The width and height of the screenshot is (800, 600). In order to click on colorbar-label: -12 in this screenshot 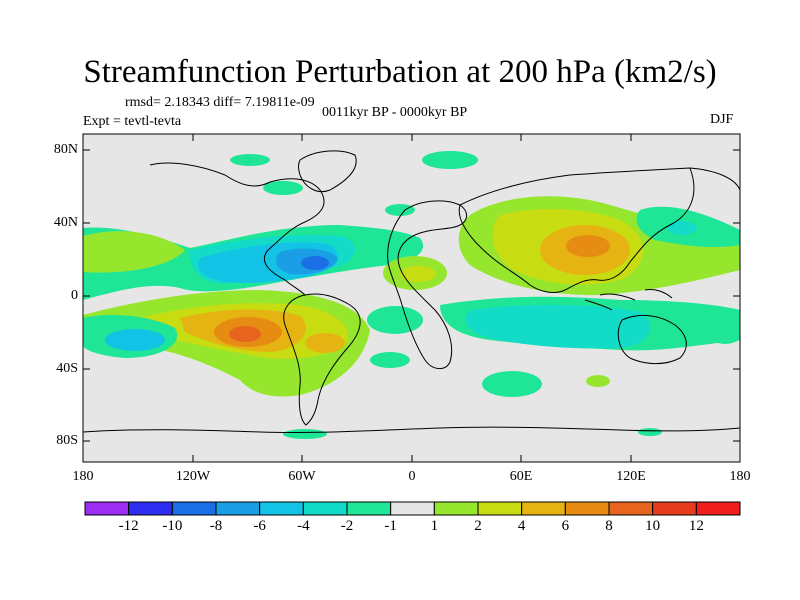, I will do `click(128, 526)`.